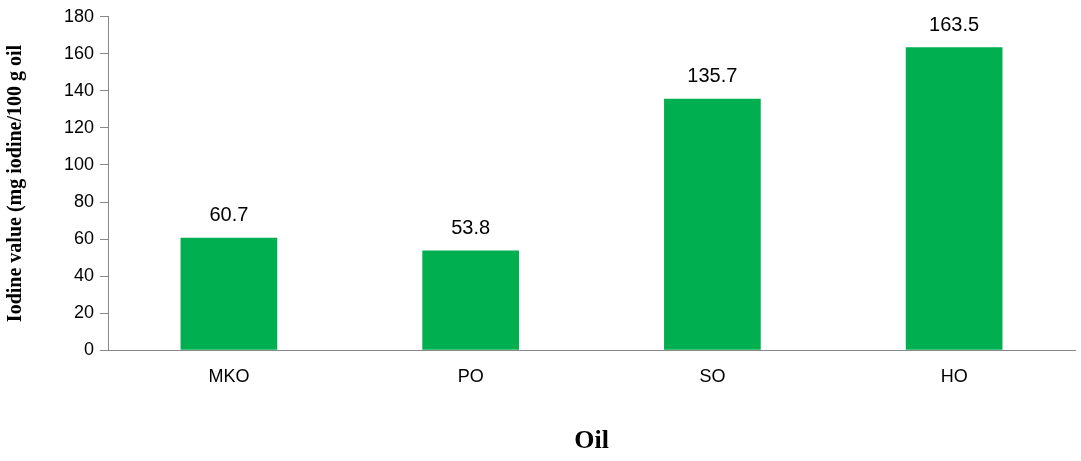 This screenshot has width=1081, height=461. I want to click on y-tick-label: 160, so click(79, 52).